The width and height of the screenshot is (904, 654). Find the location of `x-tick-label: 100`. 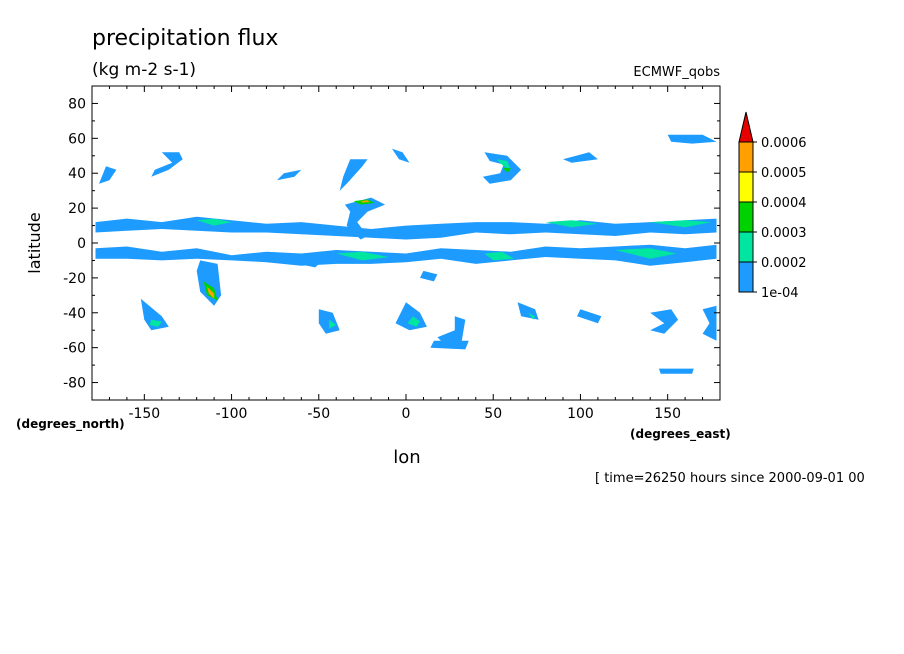

x-tick-label: 100 is located at coordinates (580, 414).